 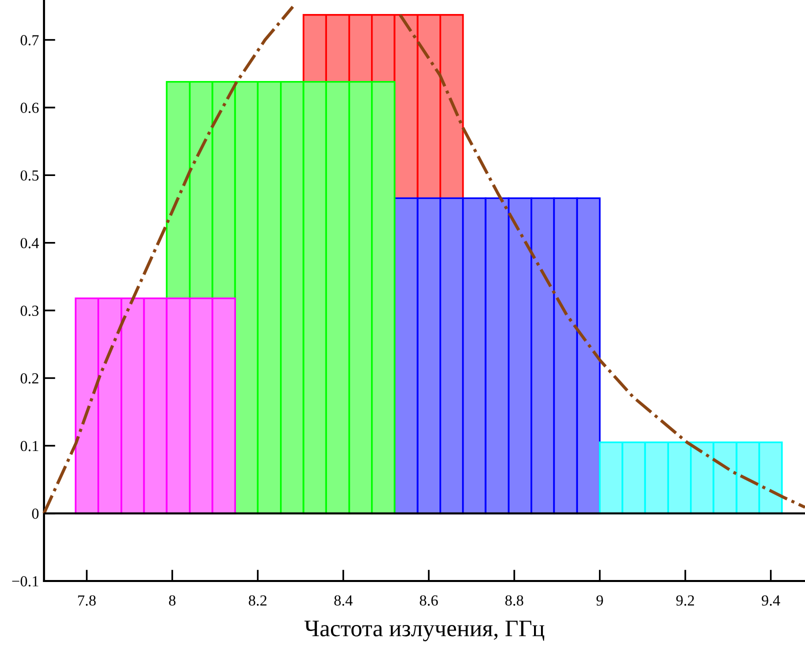 What do you see at coordinates (25, 581) in the screenshot?
I see `y-tick-label: −0.1` at bounding box center [25, 581].